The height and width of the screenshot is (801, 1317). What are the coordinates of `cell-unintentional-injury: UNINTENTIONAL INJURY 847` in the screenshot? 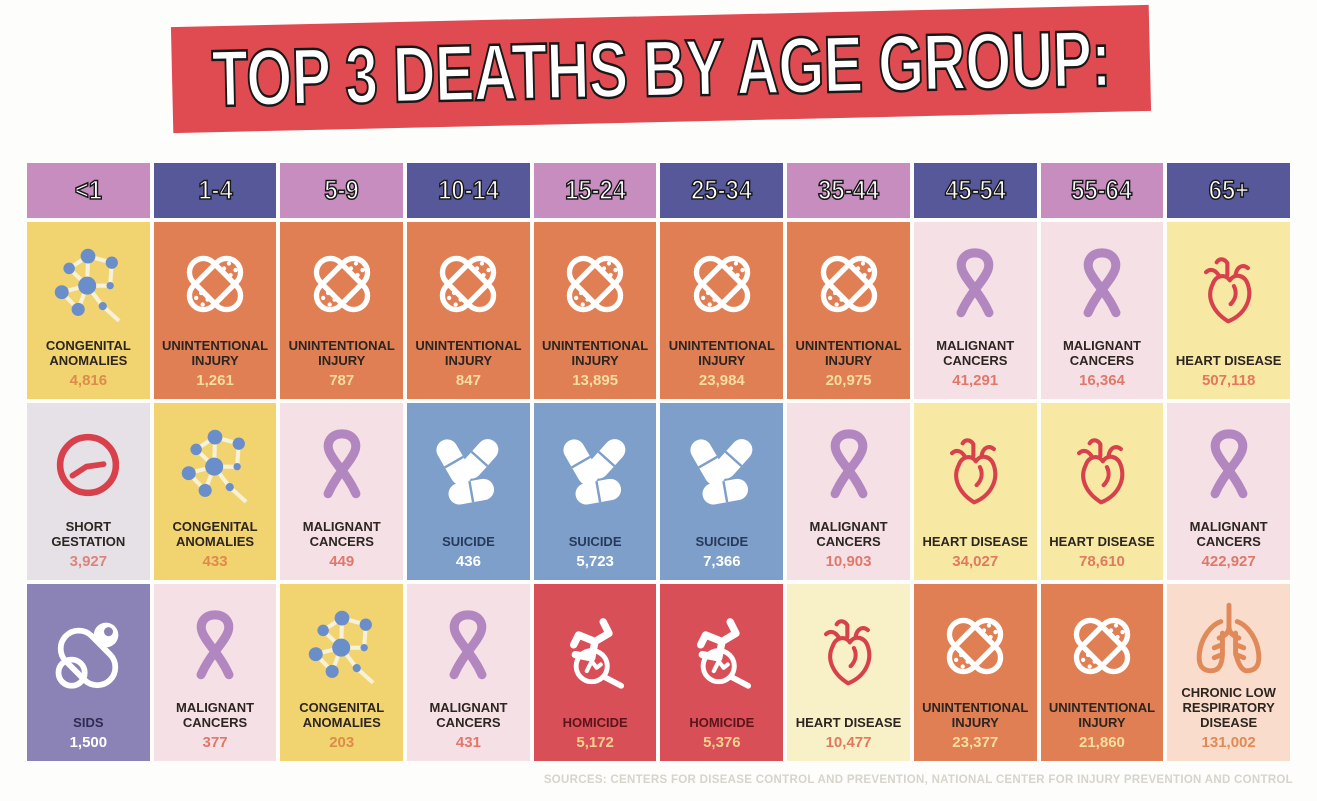 It's located at (468, 310).